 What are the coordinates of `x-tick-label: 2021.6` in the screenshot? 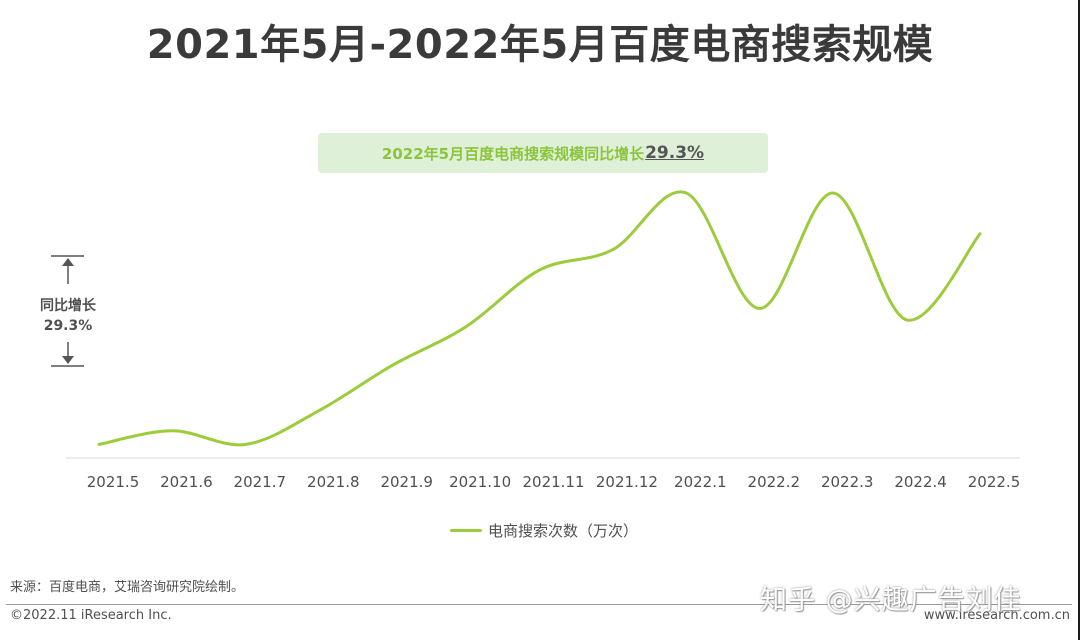 It's located at (186, 482).